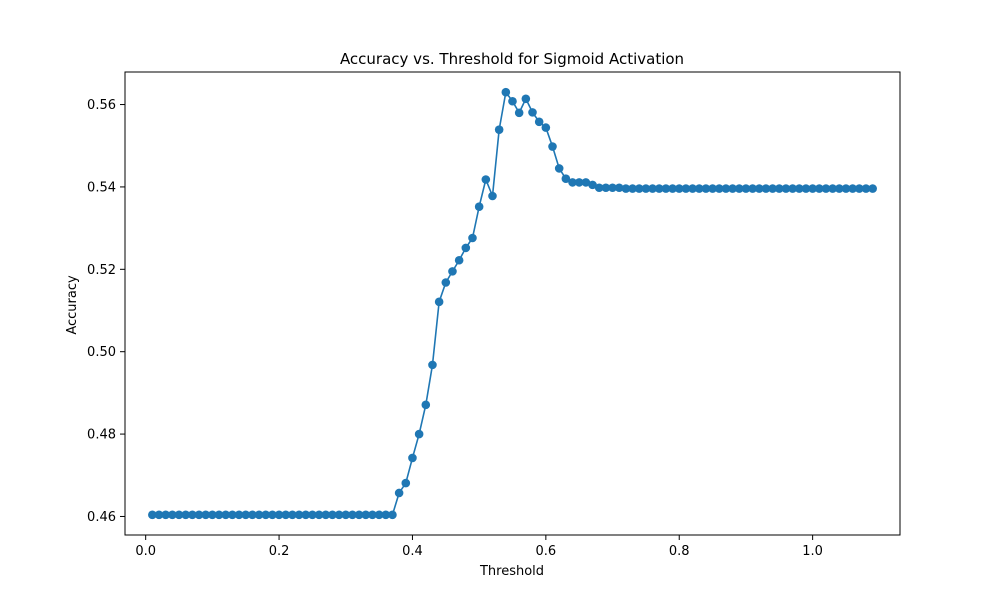 The image size is (1000, 600). Describe the element at coordinates (72, 305) in the screenshot. I see `y-axis-label: Accuracy` at that location.